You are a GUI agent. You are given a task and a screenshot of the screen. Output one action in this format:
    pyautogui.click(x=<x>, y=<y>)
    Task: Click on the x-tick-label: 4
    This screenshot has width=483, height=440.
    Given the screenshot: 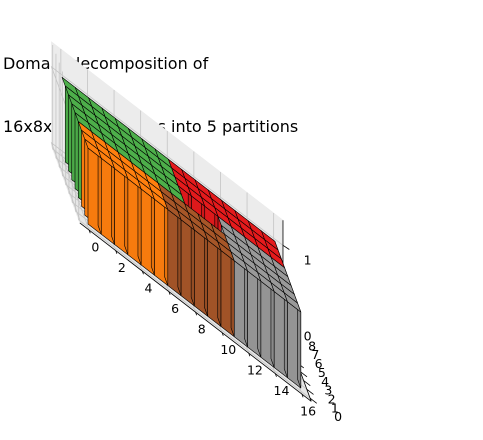 What is the action you would take?
    pyautogui.click(x=149, y=287)
    